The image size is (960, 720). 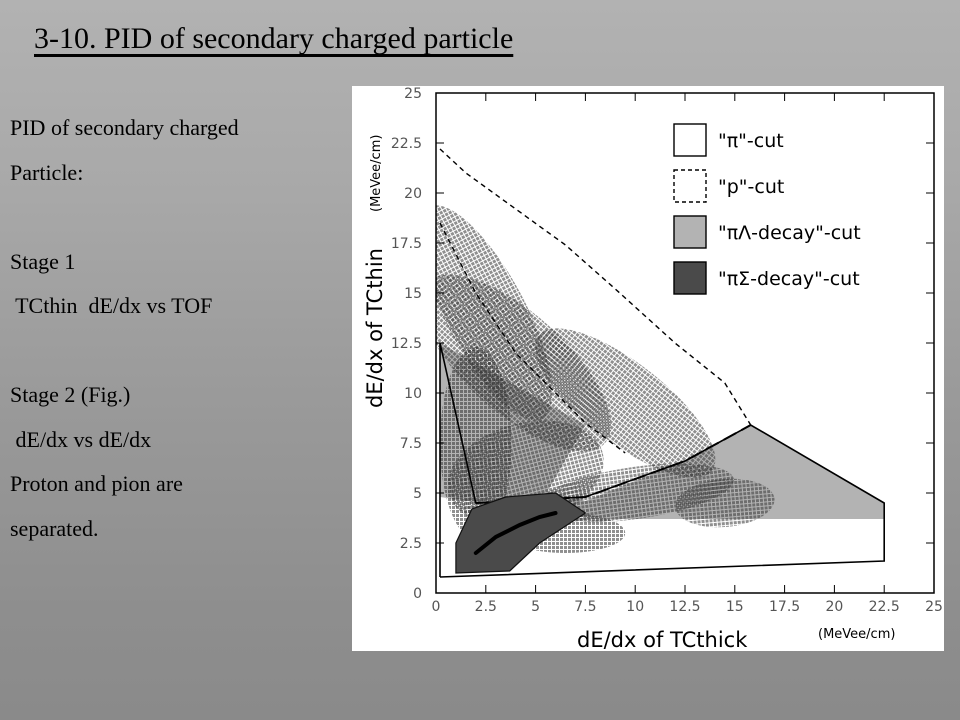 What do you see at coordinates (406, 244) in the screenshot?
I see `y-tick-label: 17.5` at bounding box center [406, 244].